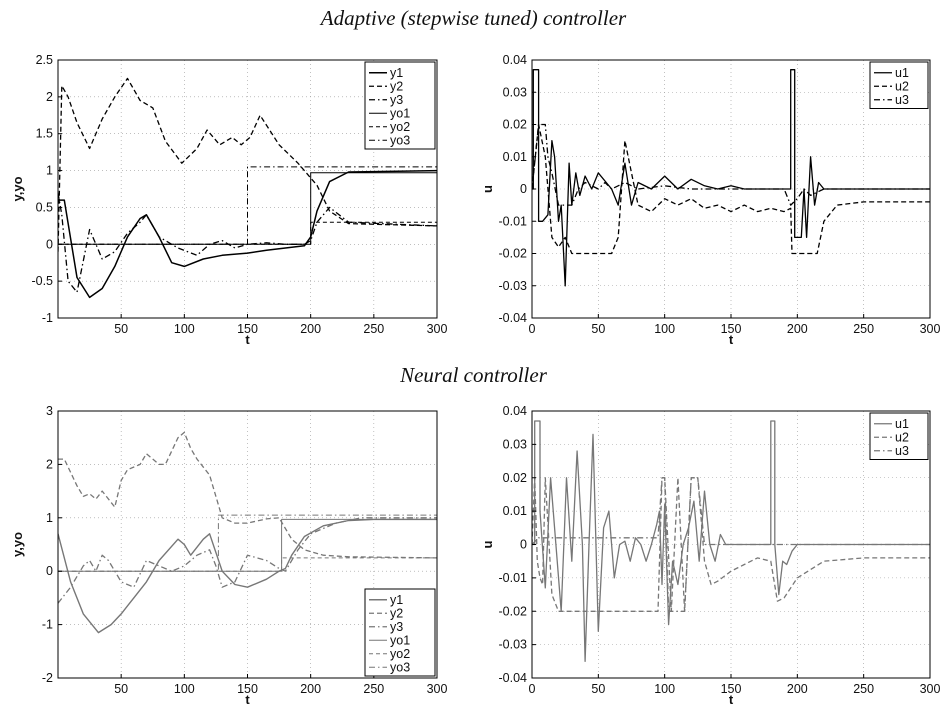  Describe the element at coordinates (42, 281) in the screenshot. I see `y-tick-label: -0.5` at that location.